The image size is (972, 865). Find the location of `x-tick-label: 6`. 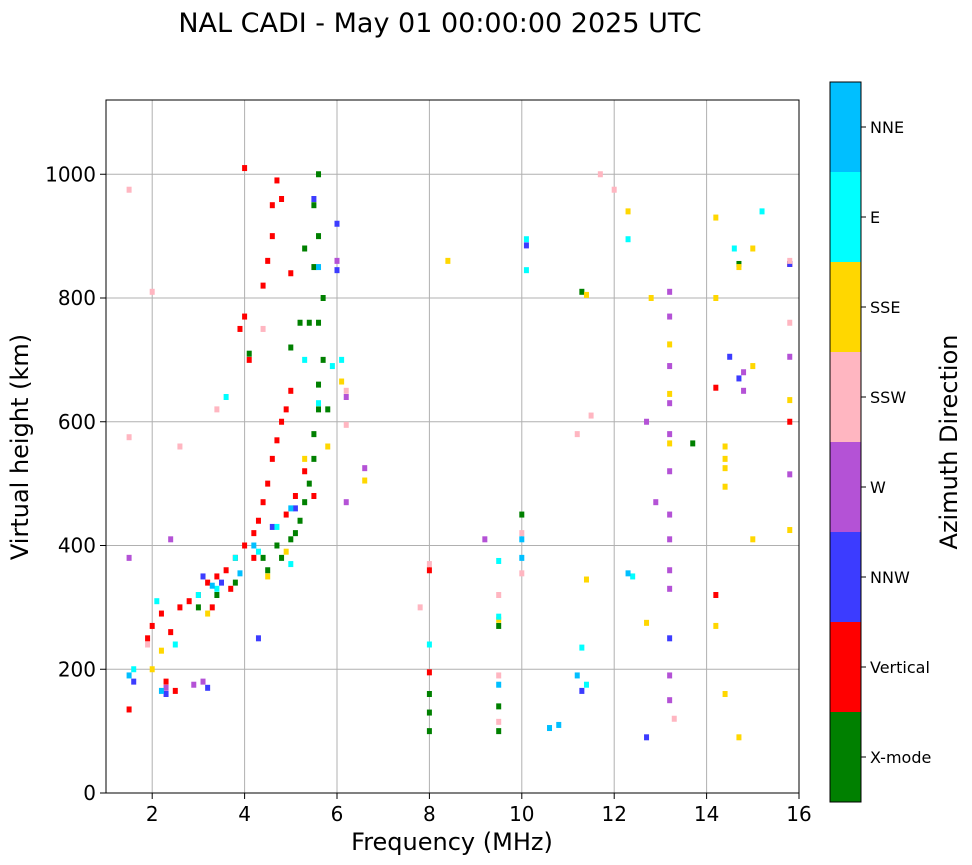

x-tick-label: 6 is located at coordinates (337, 814).